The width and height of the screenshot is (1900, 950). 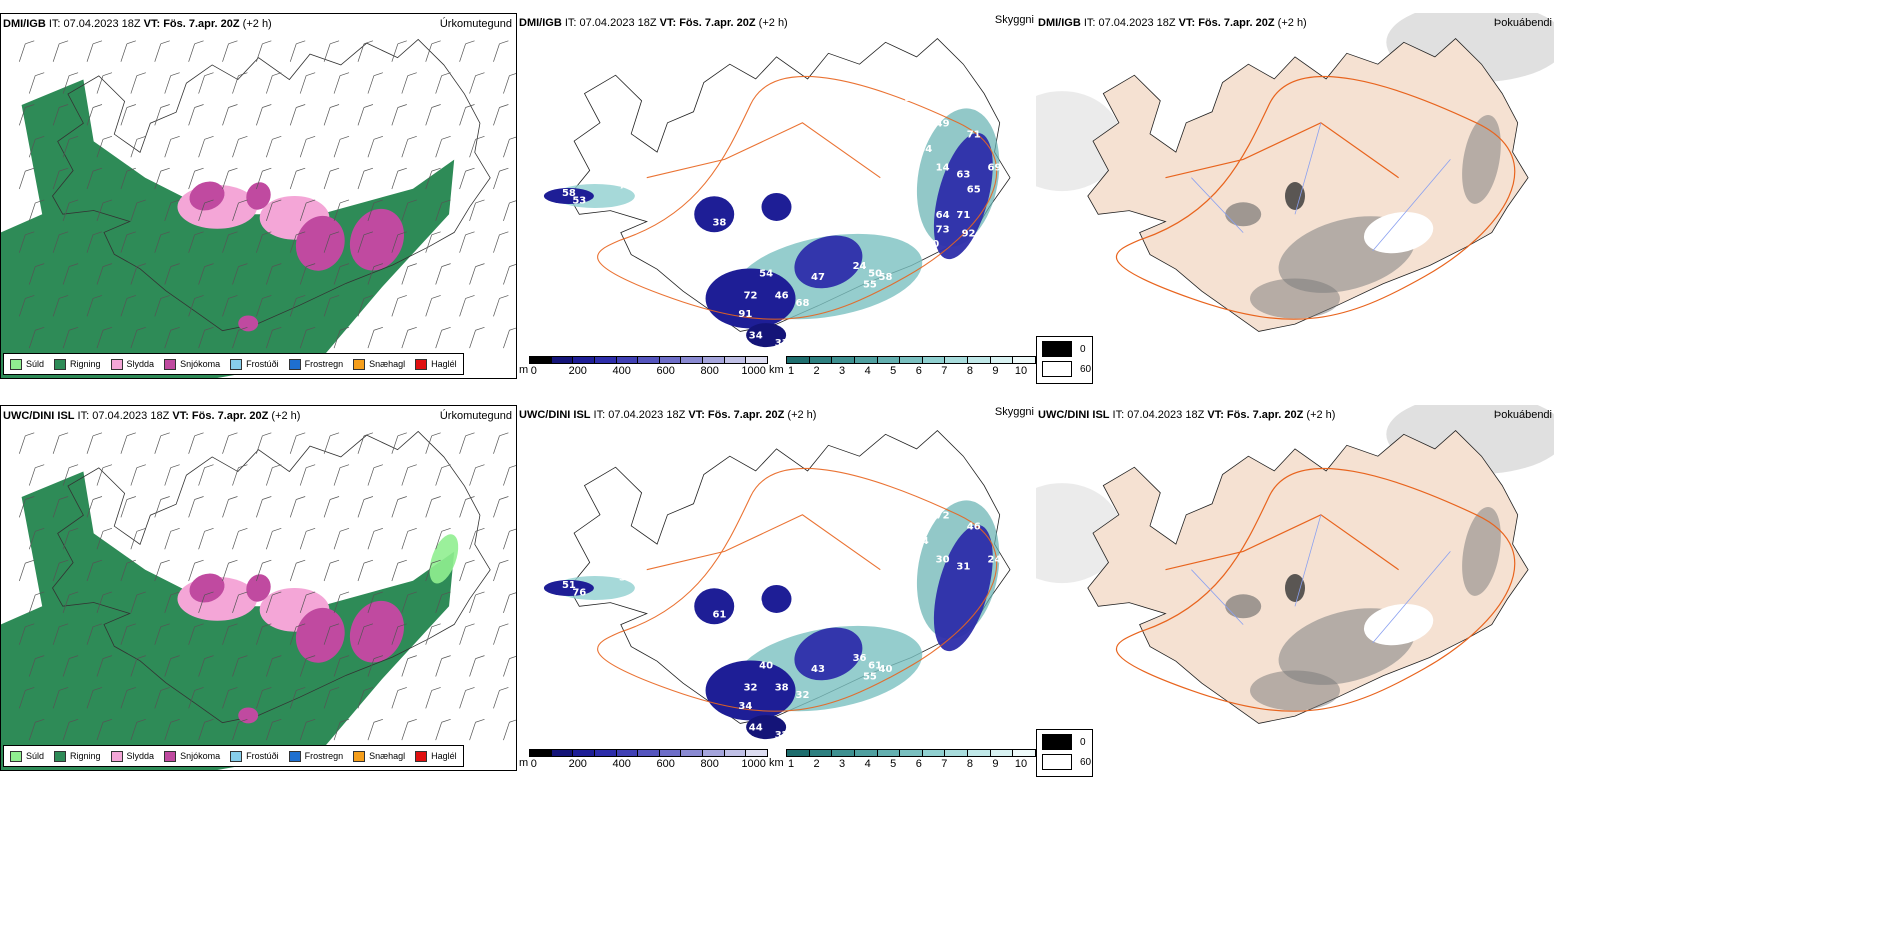 What do you see at coordinates (995, 559) in the screenshot?
I see `ceiling-value-label: 24` at bounding box center [995, 559].